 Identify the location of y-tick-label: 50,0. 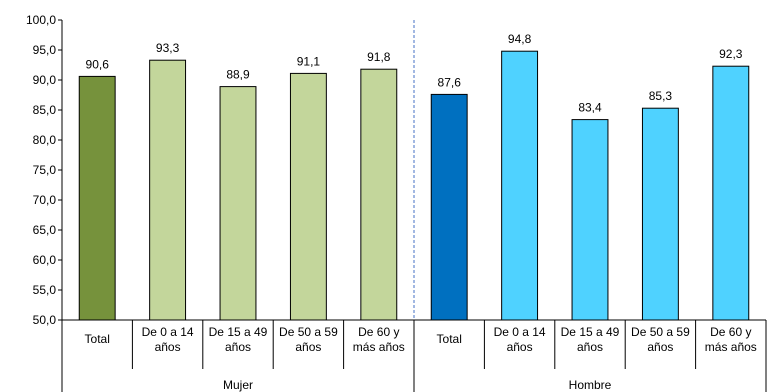
(45, 320).